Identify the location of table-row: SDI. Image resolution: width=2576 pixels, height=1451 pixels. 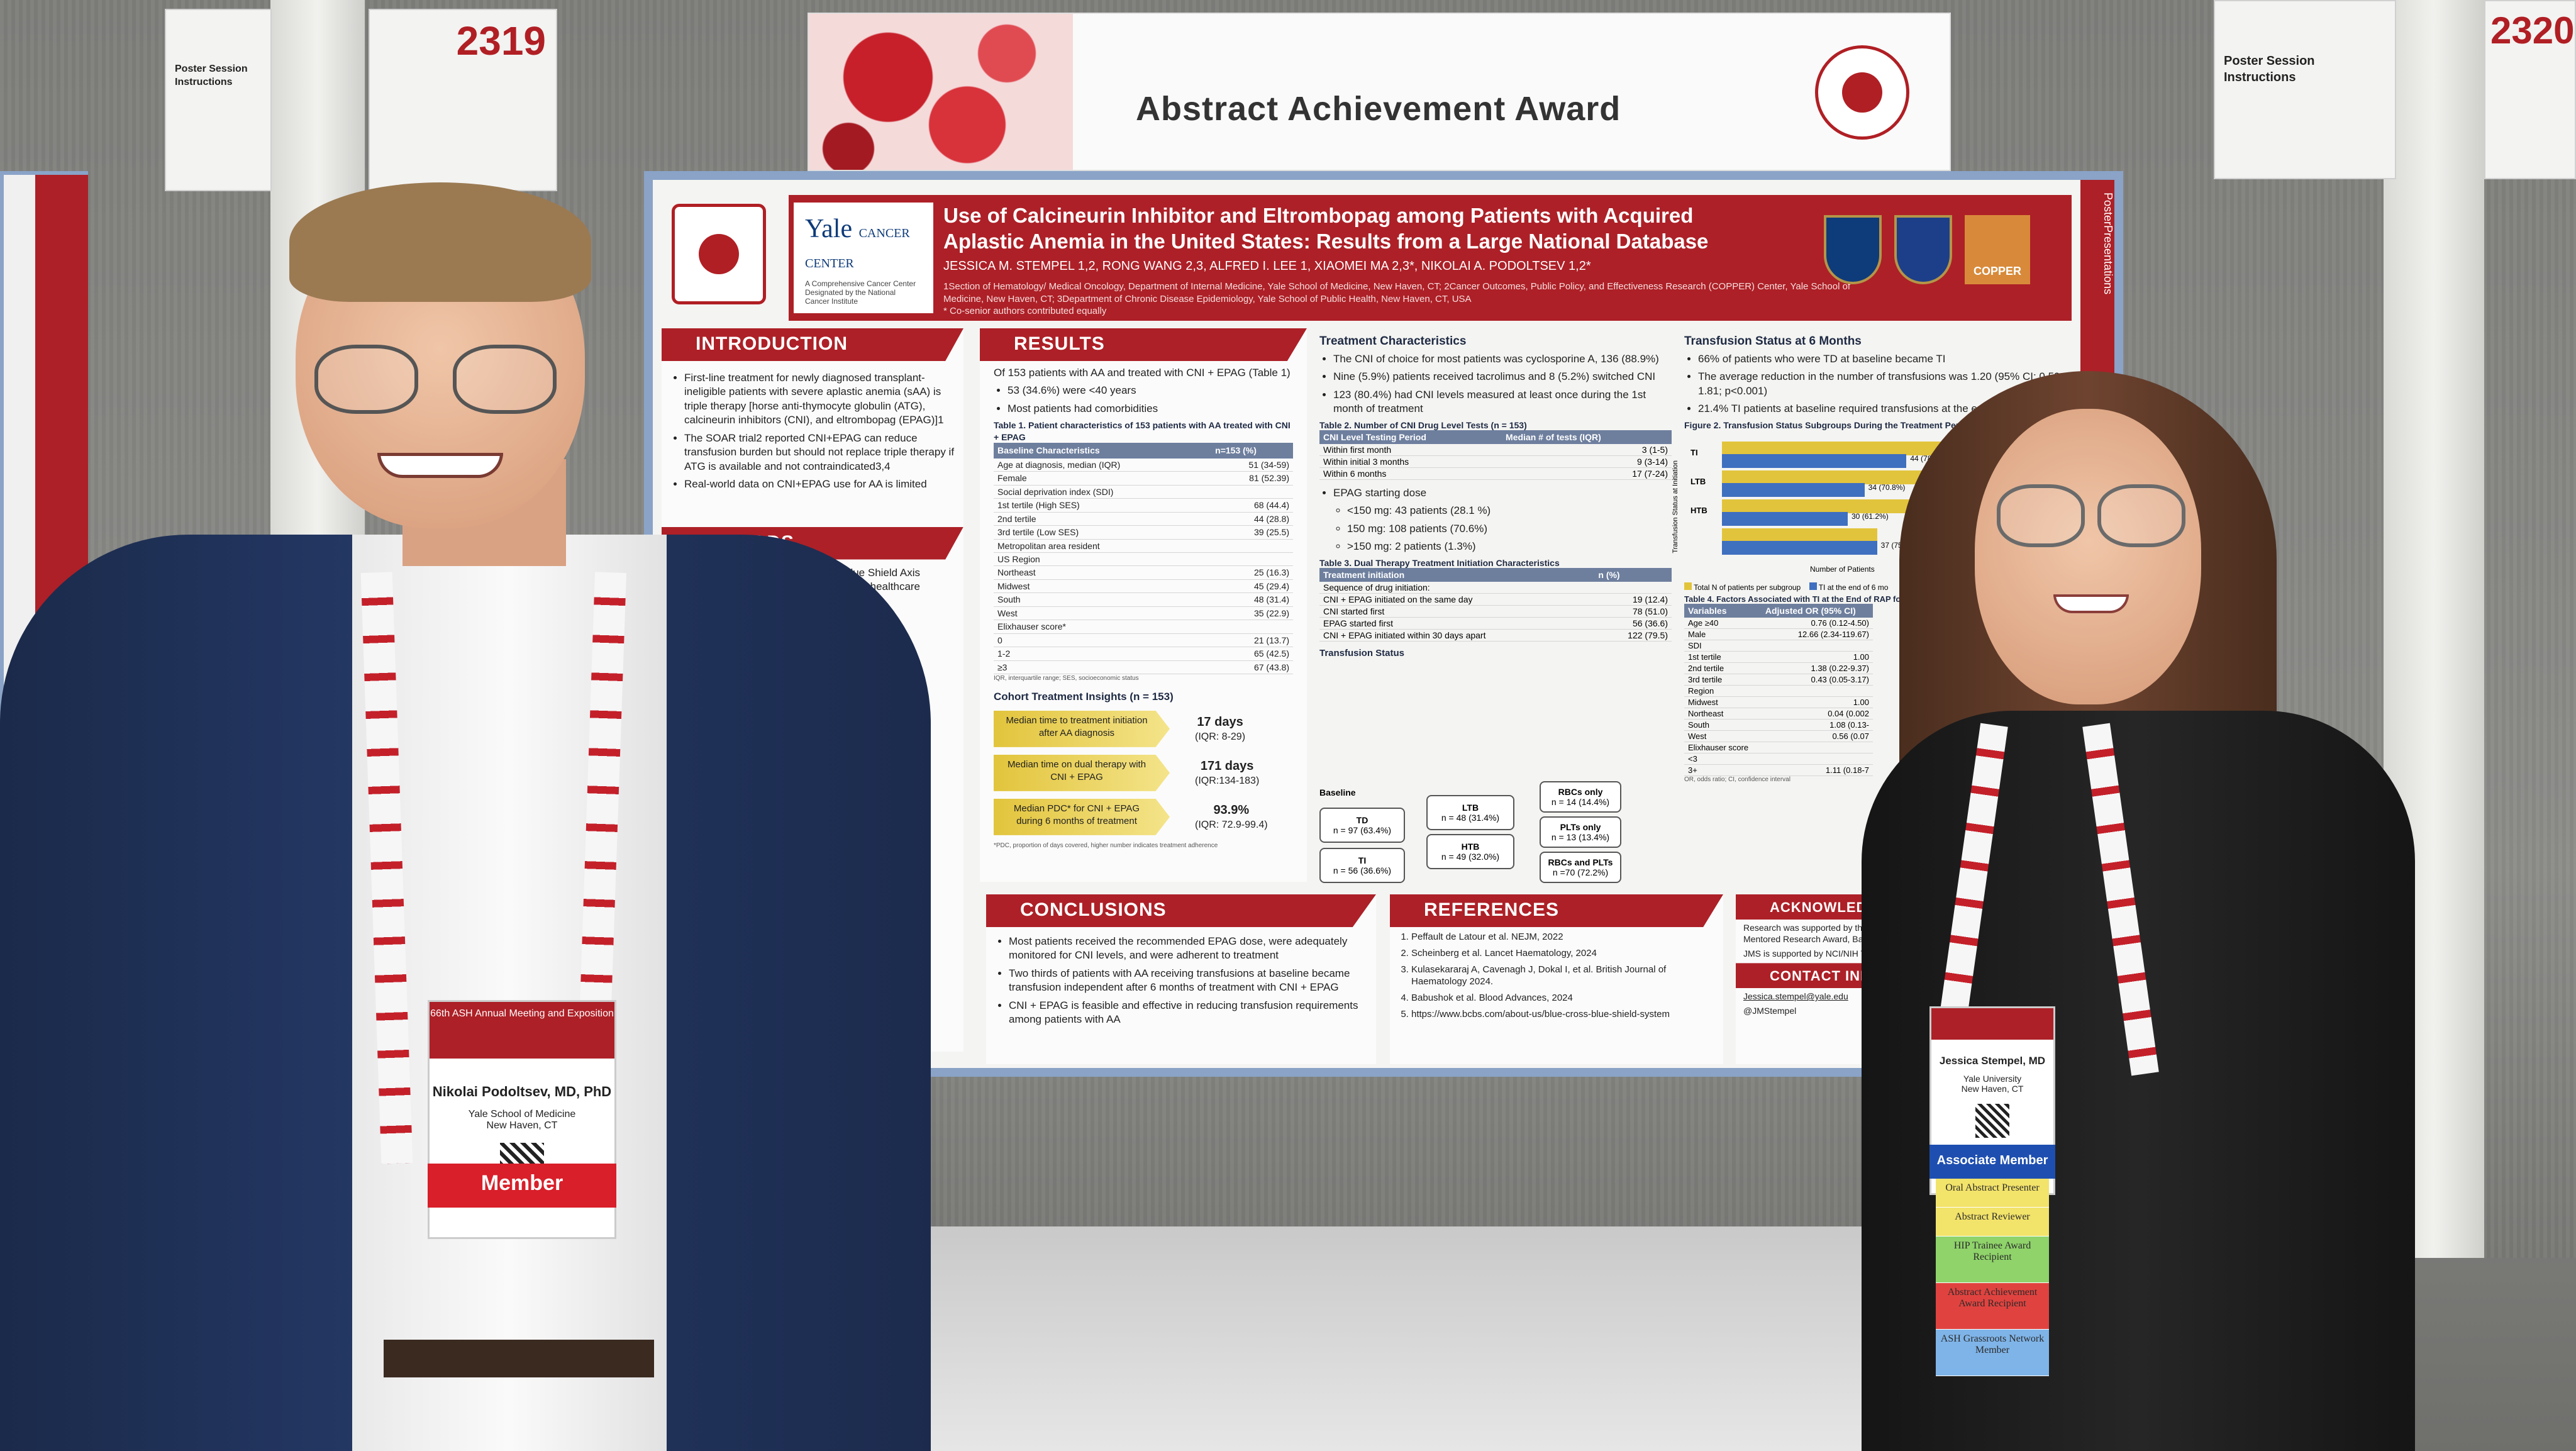
(1778, 646).